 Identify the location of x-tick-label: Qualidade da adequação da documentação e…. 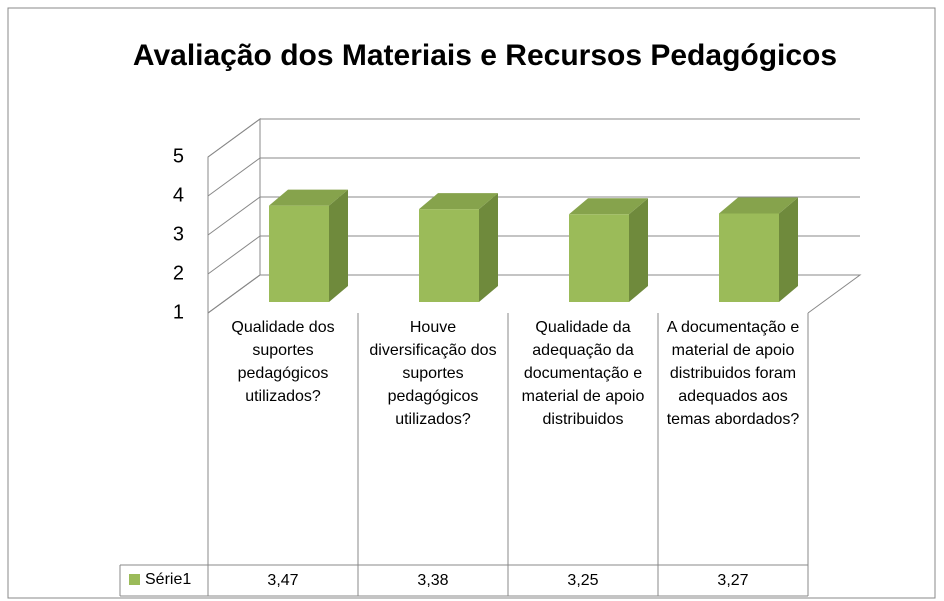
(583, 373).